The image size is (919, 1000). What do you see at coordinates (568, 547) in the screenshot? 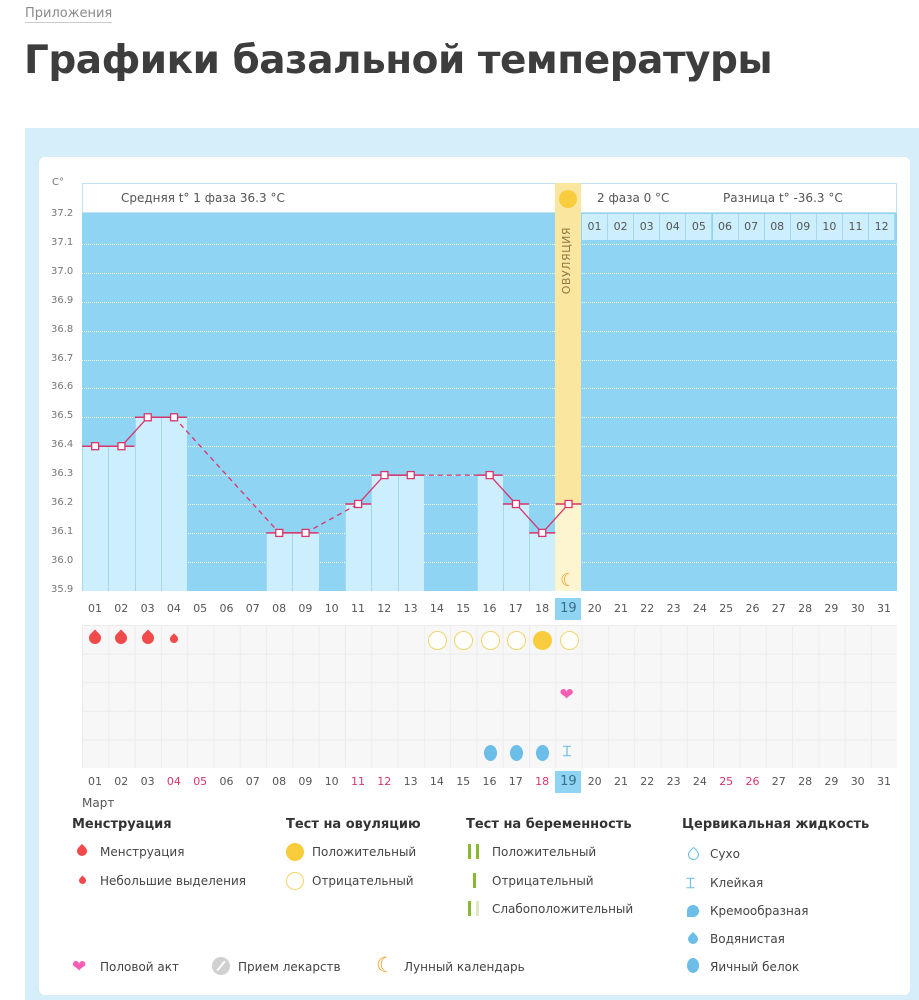
I see `ovulation-lower` at bounding box center [568, 547].